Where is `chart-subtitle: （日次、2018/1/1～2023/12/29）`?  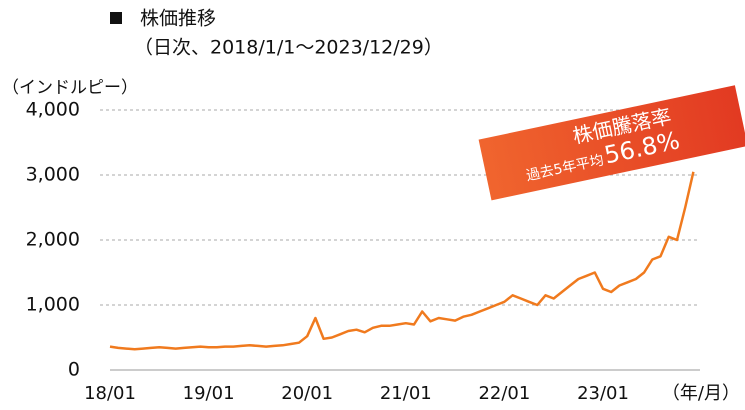
chart-subtitle: （日次、2018/1/1～2023/12/29） is located at coordinates (288, 48).